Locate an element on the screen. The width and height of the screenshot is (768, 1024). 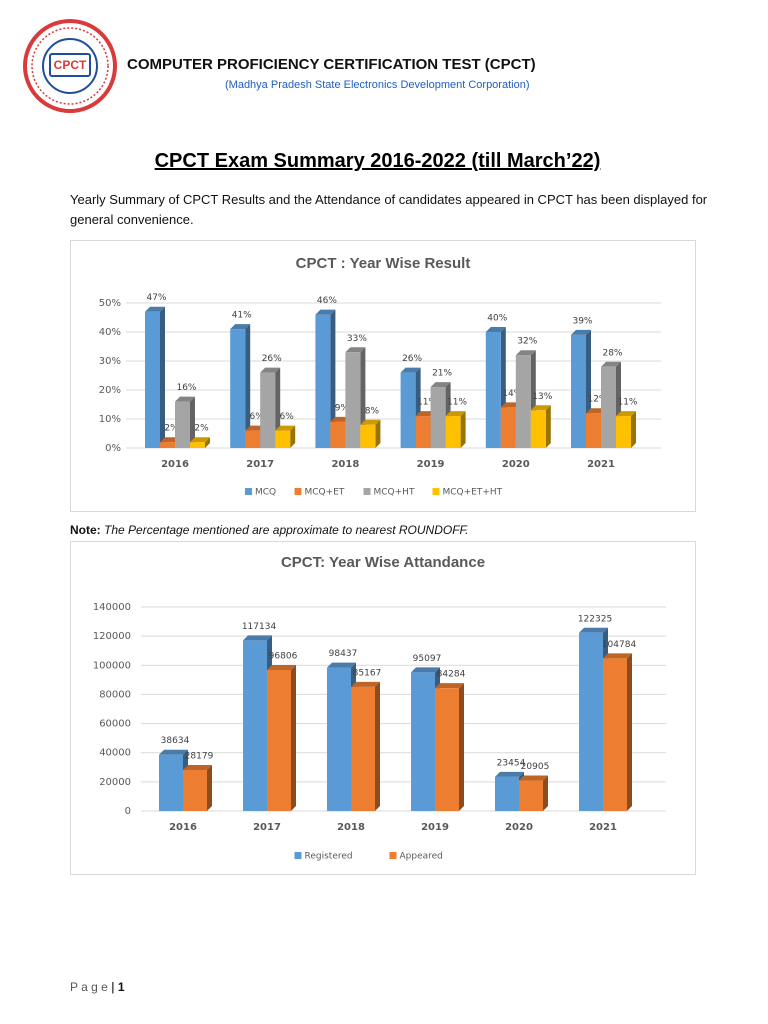
y-tick-label: 80000 is located at coordinates (115, 694).